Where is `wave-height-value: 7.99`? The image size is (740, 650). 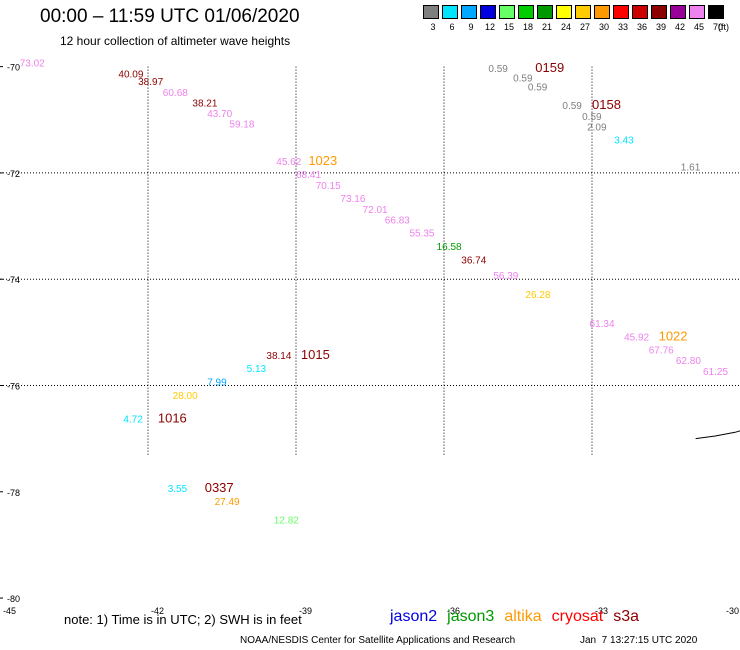 wave-height-value: 7.99 is located at coordinates (217, 382).